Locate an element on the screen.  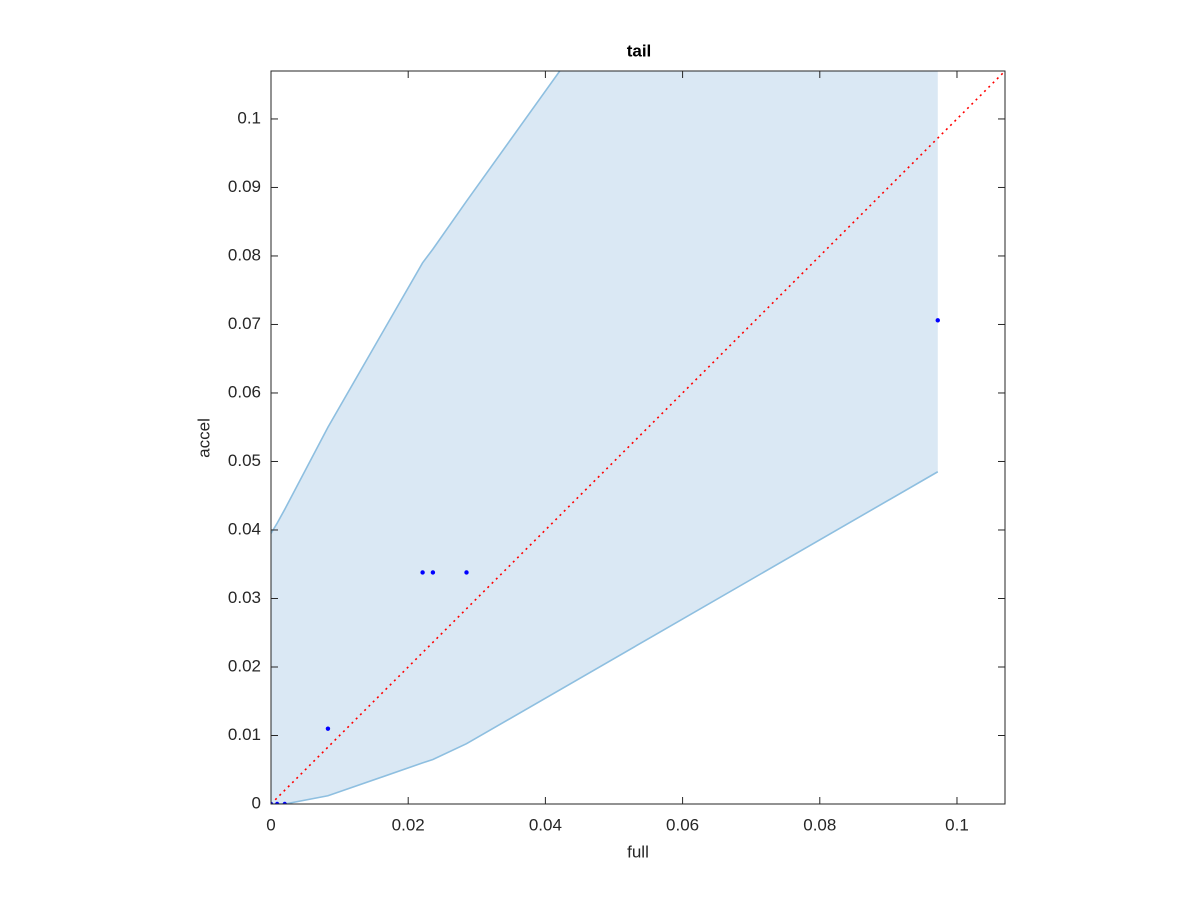
y-tick-label: 0.06 is located at coordinates (244, 391).